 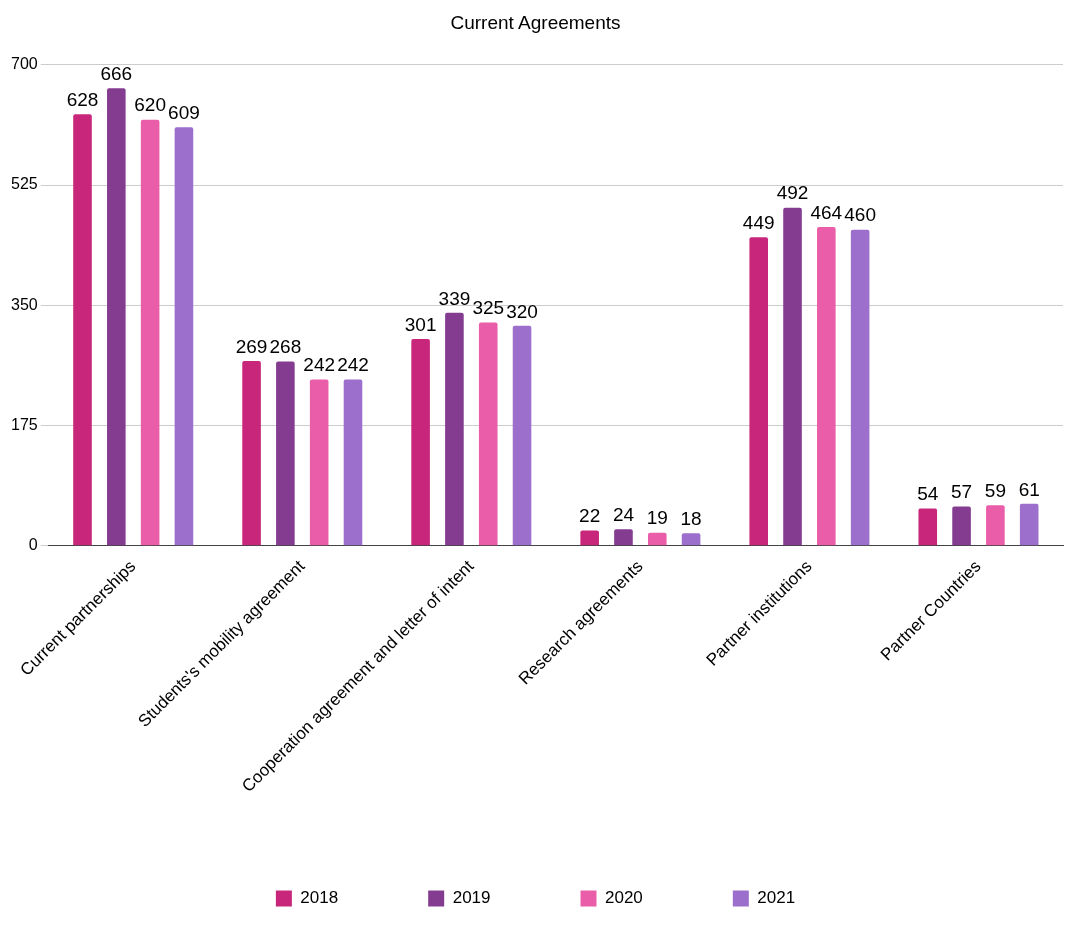 I want to click on data-label: 269, so click(x=251, y=346).